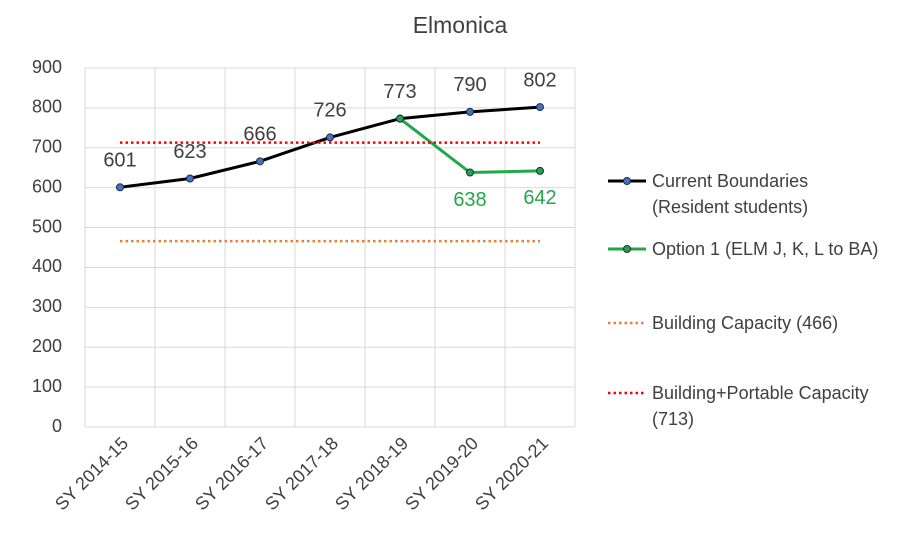 This screenshot has height=551, width=900. Describe the element at coordinates (47, 306) in the screenshot. I see `y-tick-label: 300` at that location.